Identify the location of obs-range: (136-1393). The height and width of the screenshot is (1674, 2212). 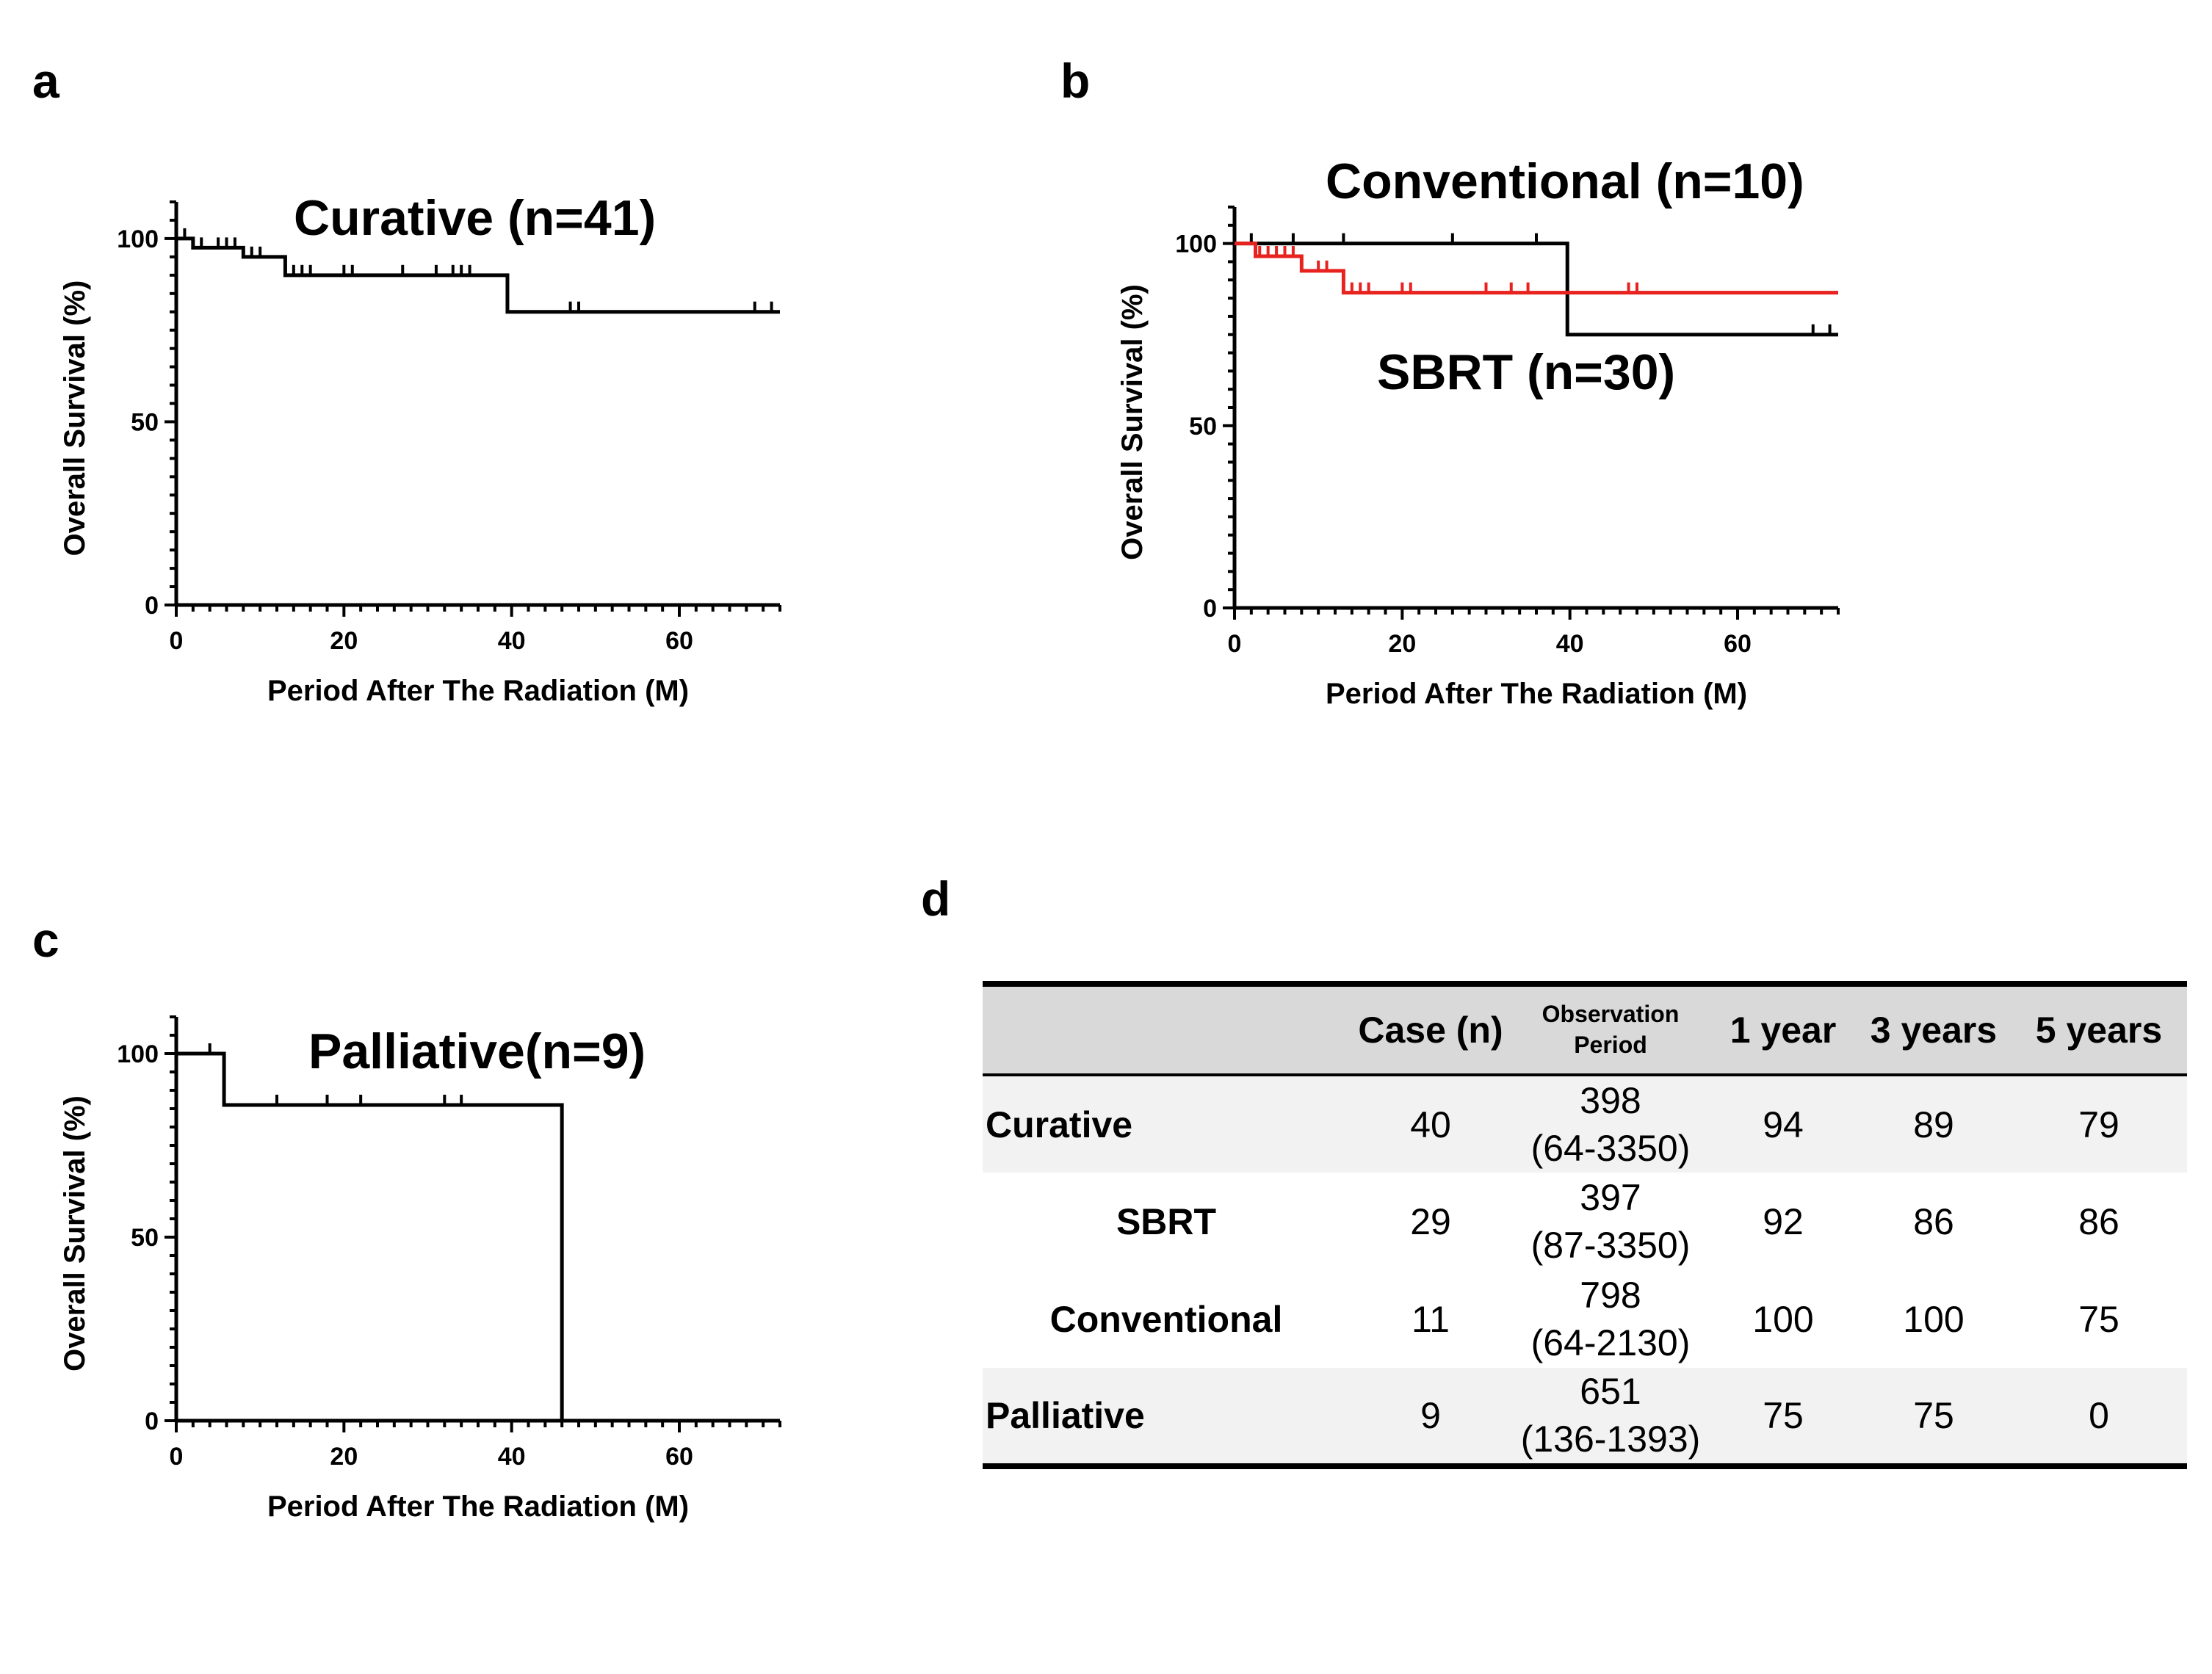
(1610, 1439).